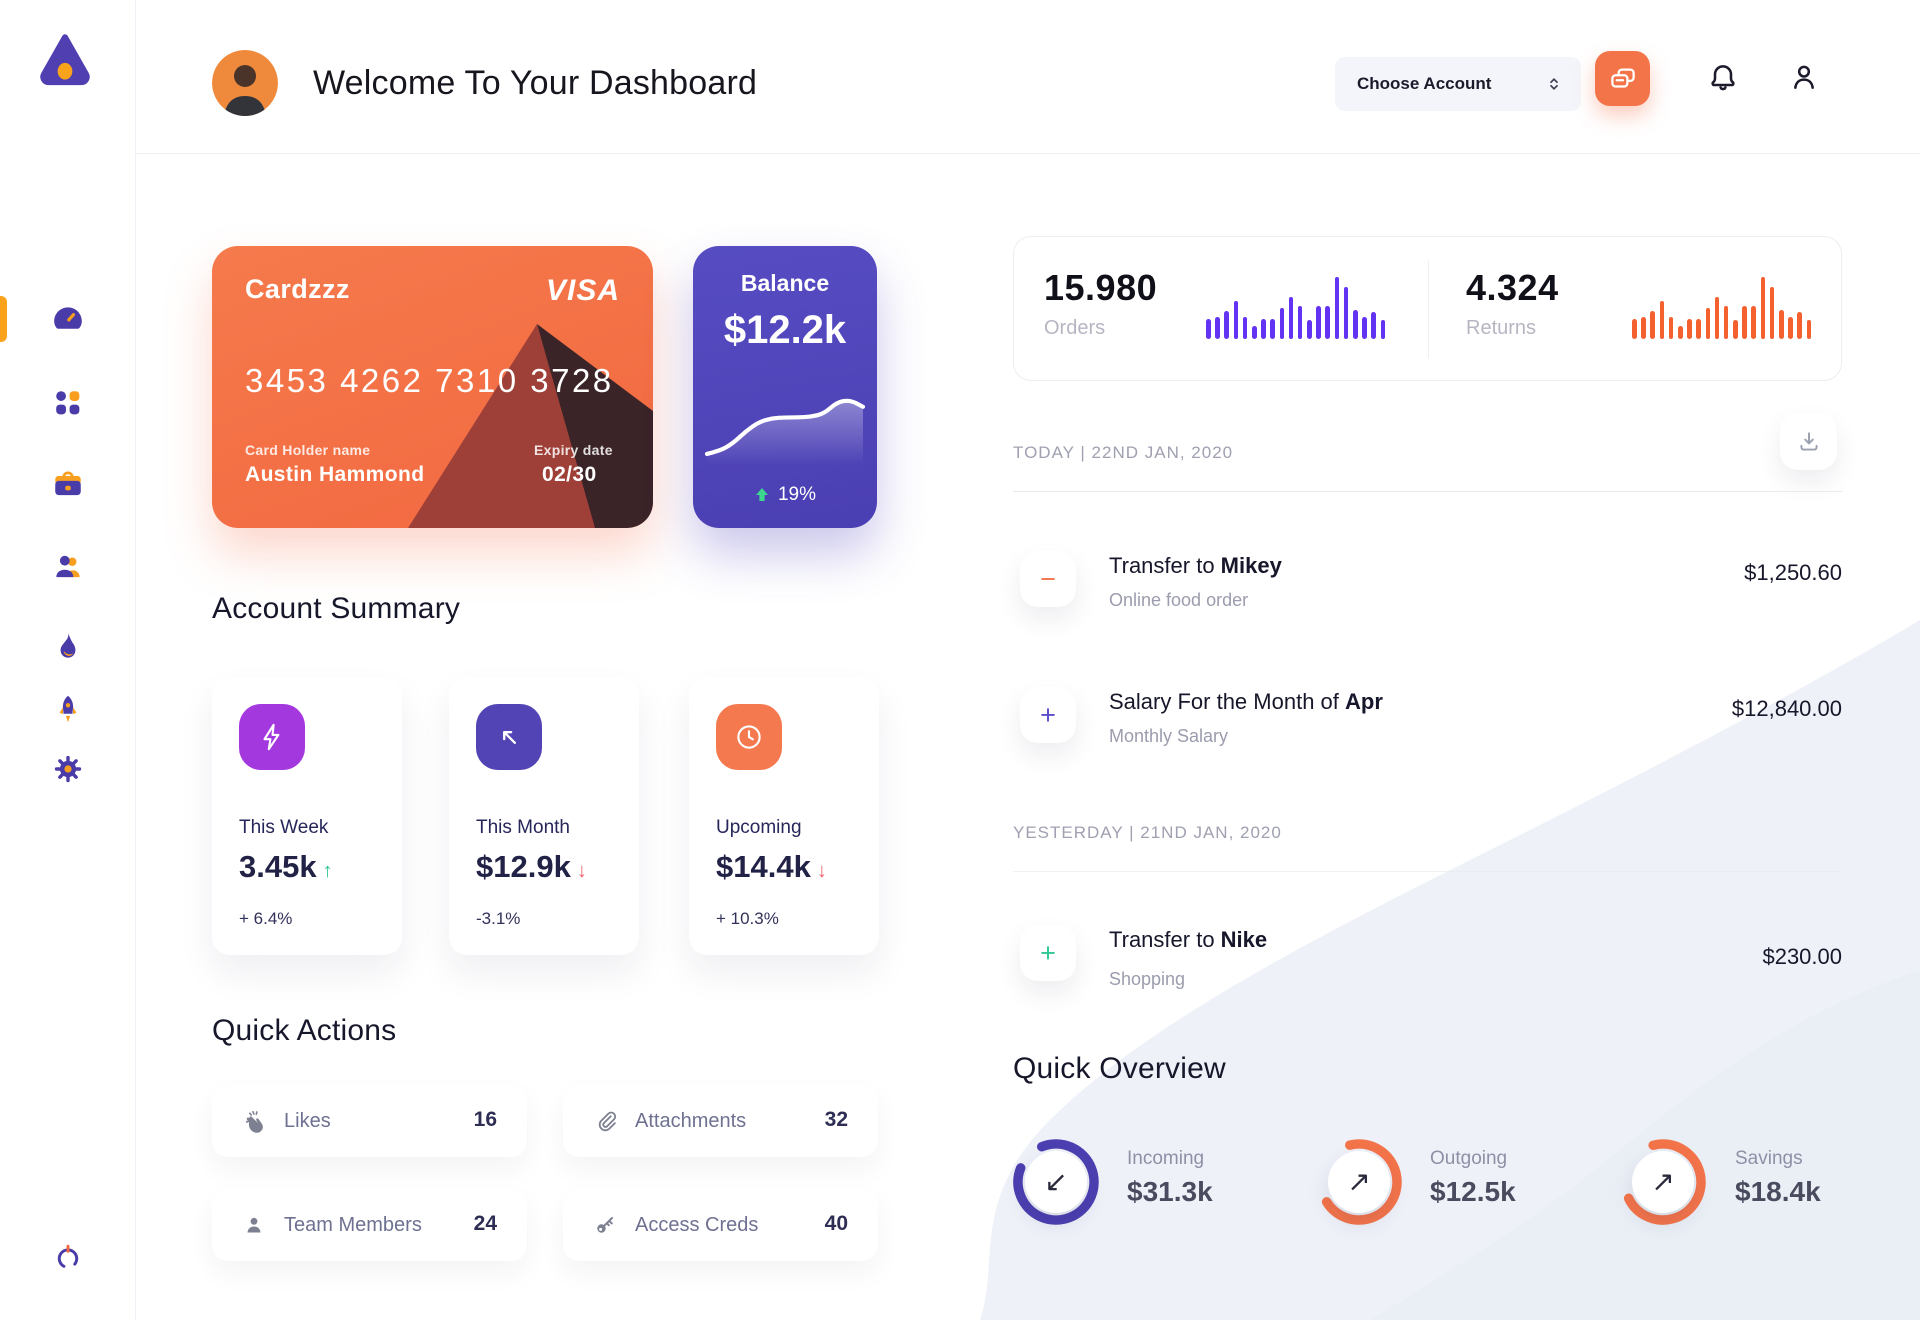  I want to click on quick-action-attachments: Attachments 32, so click(720, 1121).